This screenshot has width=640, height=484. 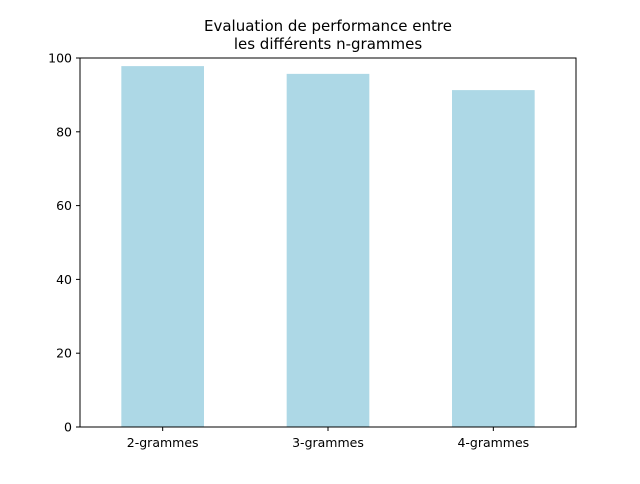 What do you see at coordinates (328, 44) in the screenshot?
I see `chart-title-line-2: les différents n-grammes` at bounding box center [328, 44].